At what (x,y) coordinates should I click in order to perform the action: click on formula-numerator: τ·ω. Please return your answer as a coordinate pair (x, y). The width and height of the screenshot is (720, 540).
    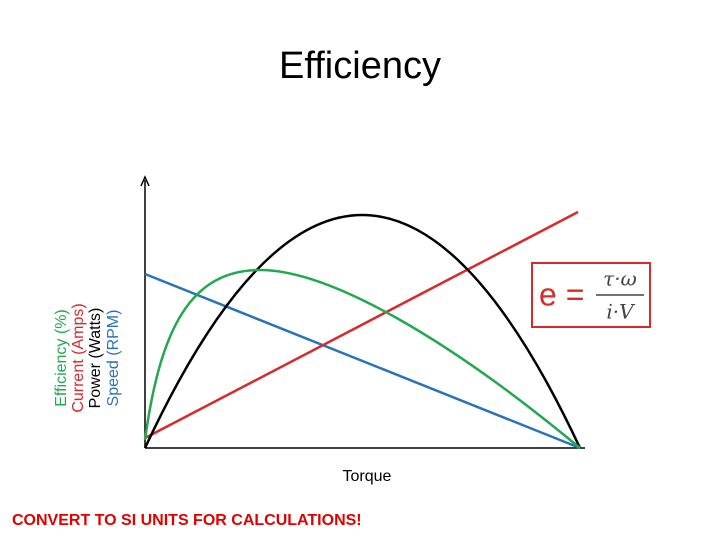
    Looking at the image, I should click on (620, 279).